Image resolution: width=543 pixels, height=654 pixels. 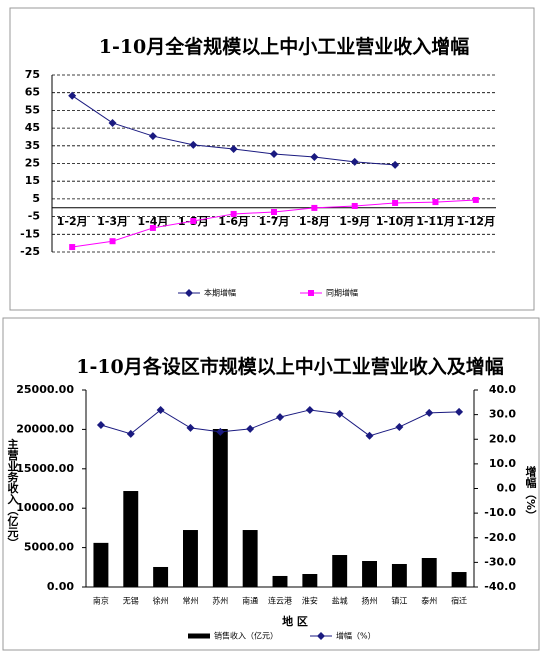 I want to click on x-tick-label: 1-7月, so click(x=274, y=221).